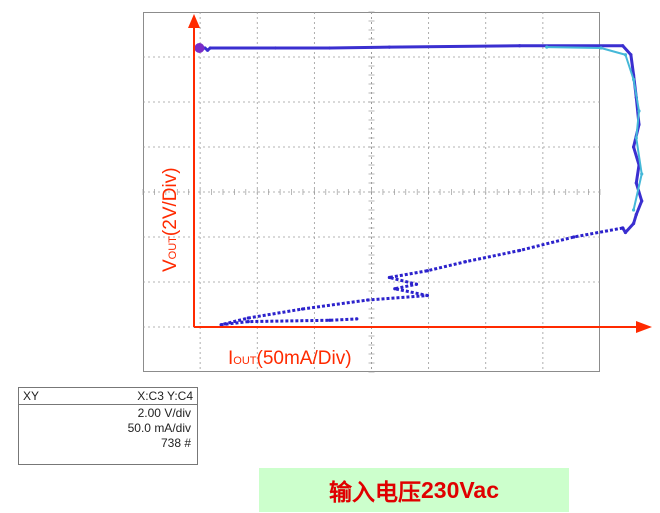 This screenshot has width=660, height=513. What do you see at coordinates (164, 413) in the screenshot?
I see `y-scale-readout: 2.00 V/div` at bounding box center [164, 413].